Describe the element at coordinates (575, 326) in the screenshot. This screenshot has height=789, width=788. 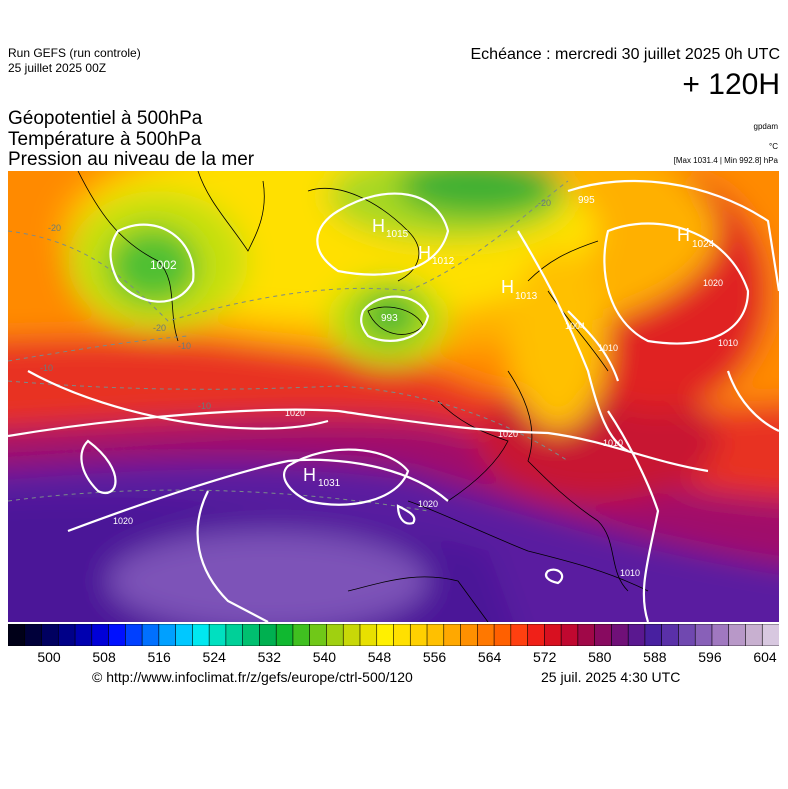
I see `isobar-label: 1004` at that location.